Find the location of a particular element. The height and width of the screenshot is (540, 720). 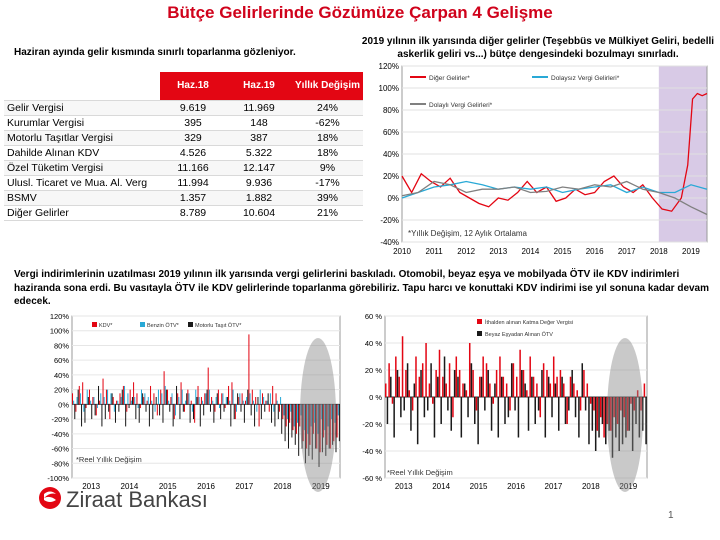

table-row: Diğer Gelirler 8.789 10.604 21% is located at coordinates (184, 213).